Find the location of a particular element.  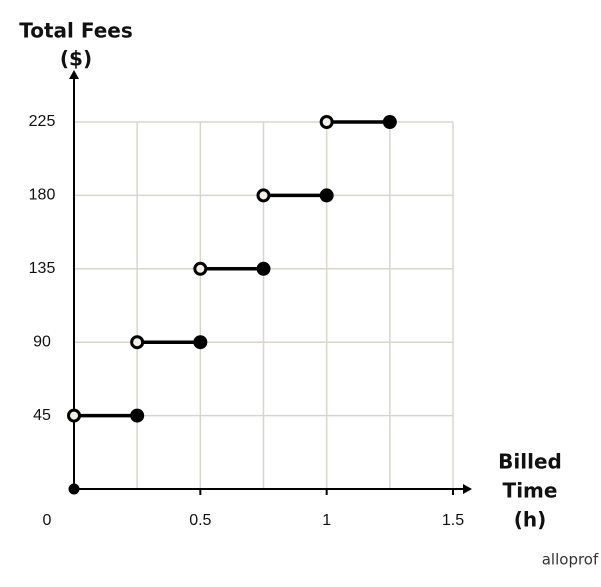

y-tick-label: 225 is located at coordinates (42, 121).